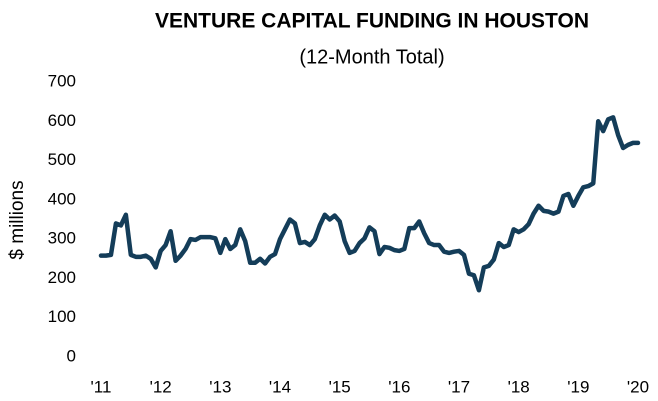  Describe the element at coordinates (62, 198) in the screenshot. I see `y-tick-label: 400` at that location.